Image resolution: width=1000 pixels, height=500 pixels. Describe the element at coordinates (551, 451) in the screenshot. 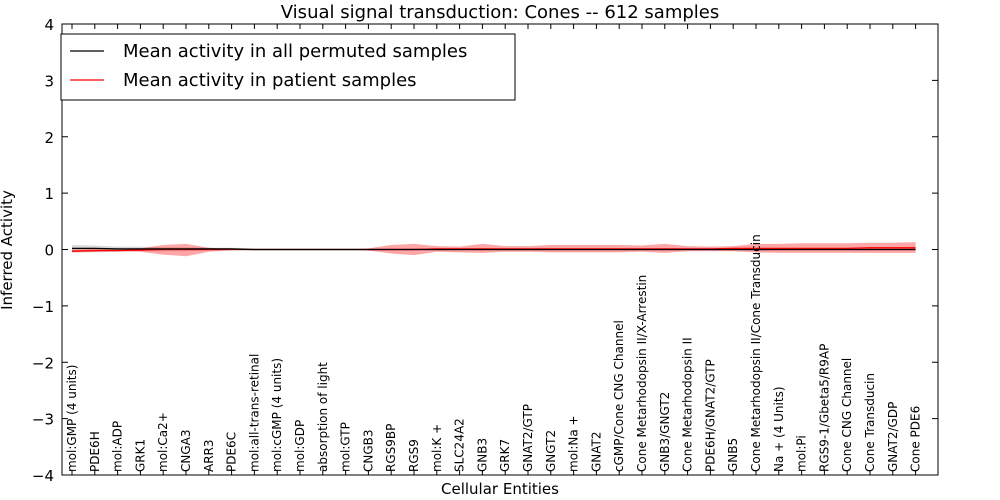

I see `x-tick-label: GNGT2` at that location.